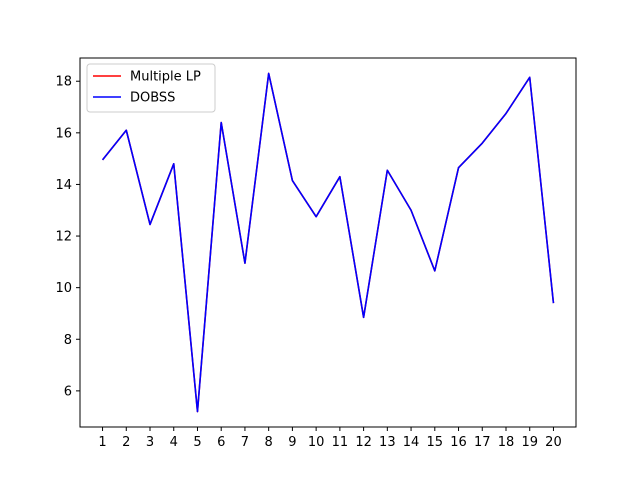 The width and height of the screenshot is (640, 480). What do you see at coordinates (126, 442) in the screenshot?
I see `x-tick-label: 2` at bounding box center [126, 442].